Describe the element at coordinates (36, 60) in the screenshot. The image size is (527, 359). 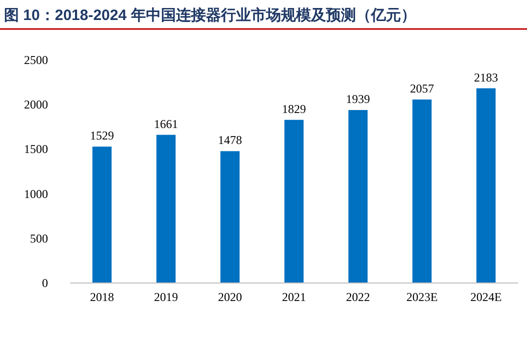
I see `y-tick-label: 2500` at that location.